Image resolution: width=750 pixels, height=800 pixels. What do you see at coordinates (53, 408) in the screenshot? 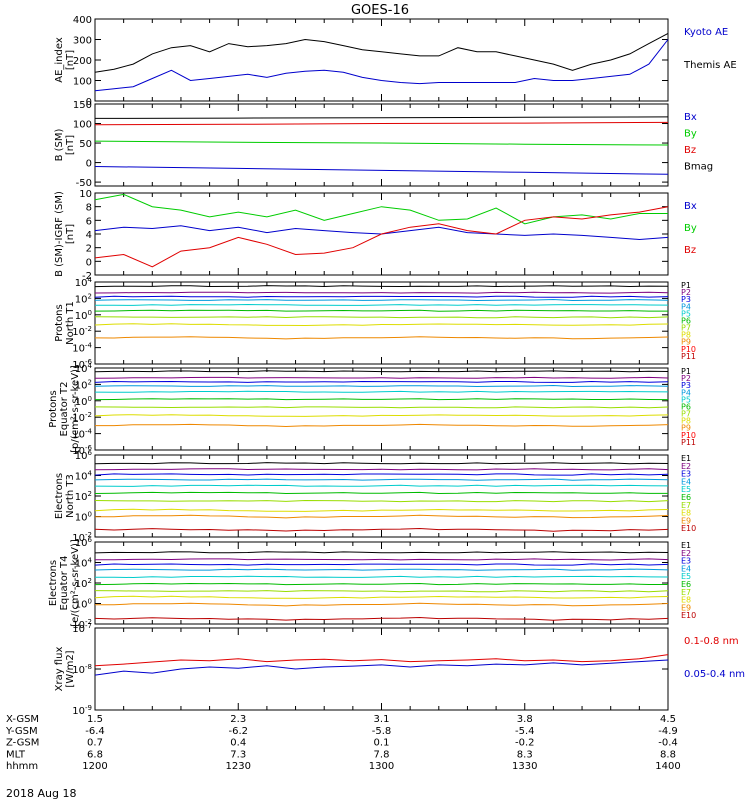
I see `y-axis-label: Protons` at bounding box center [53, 408].